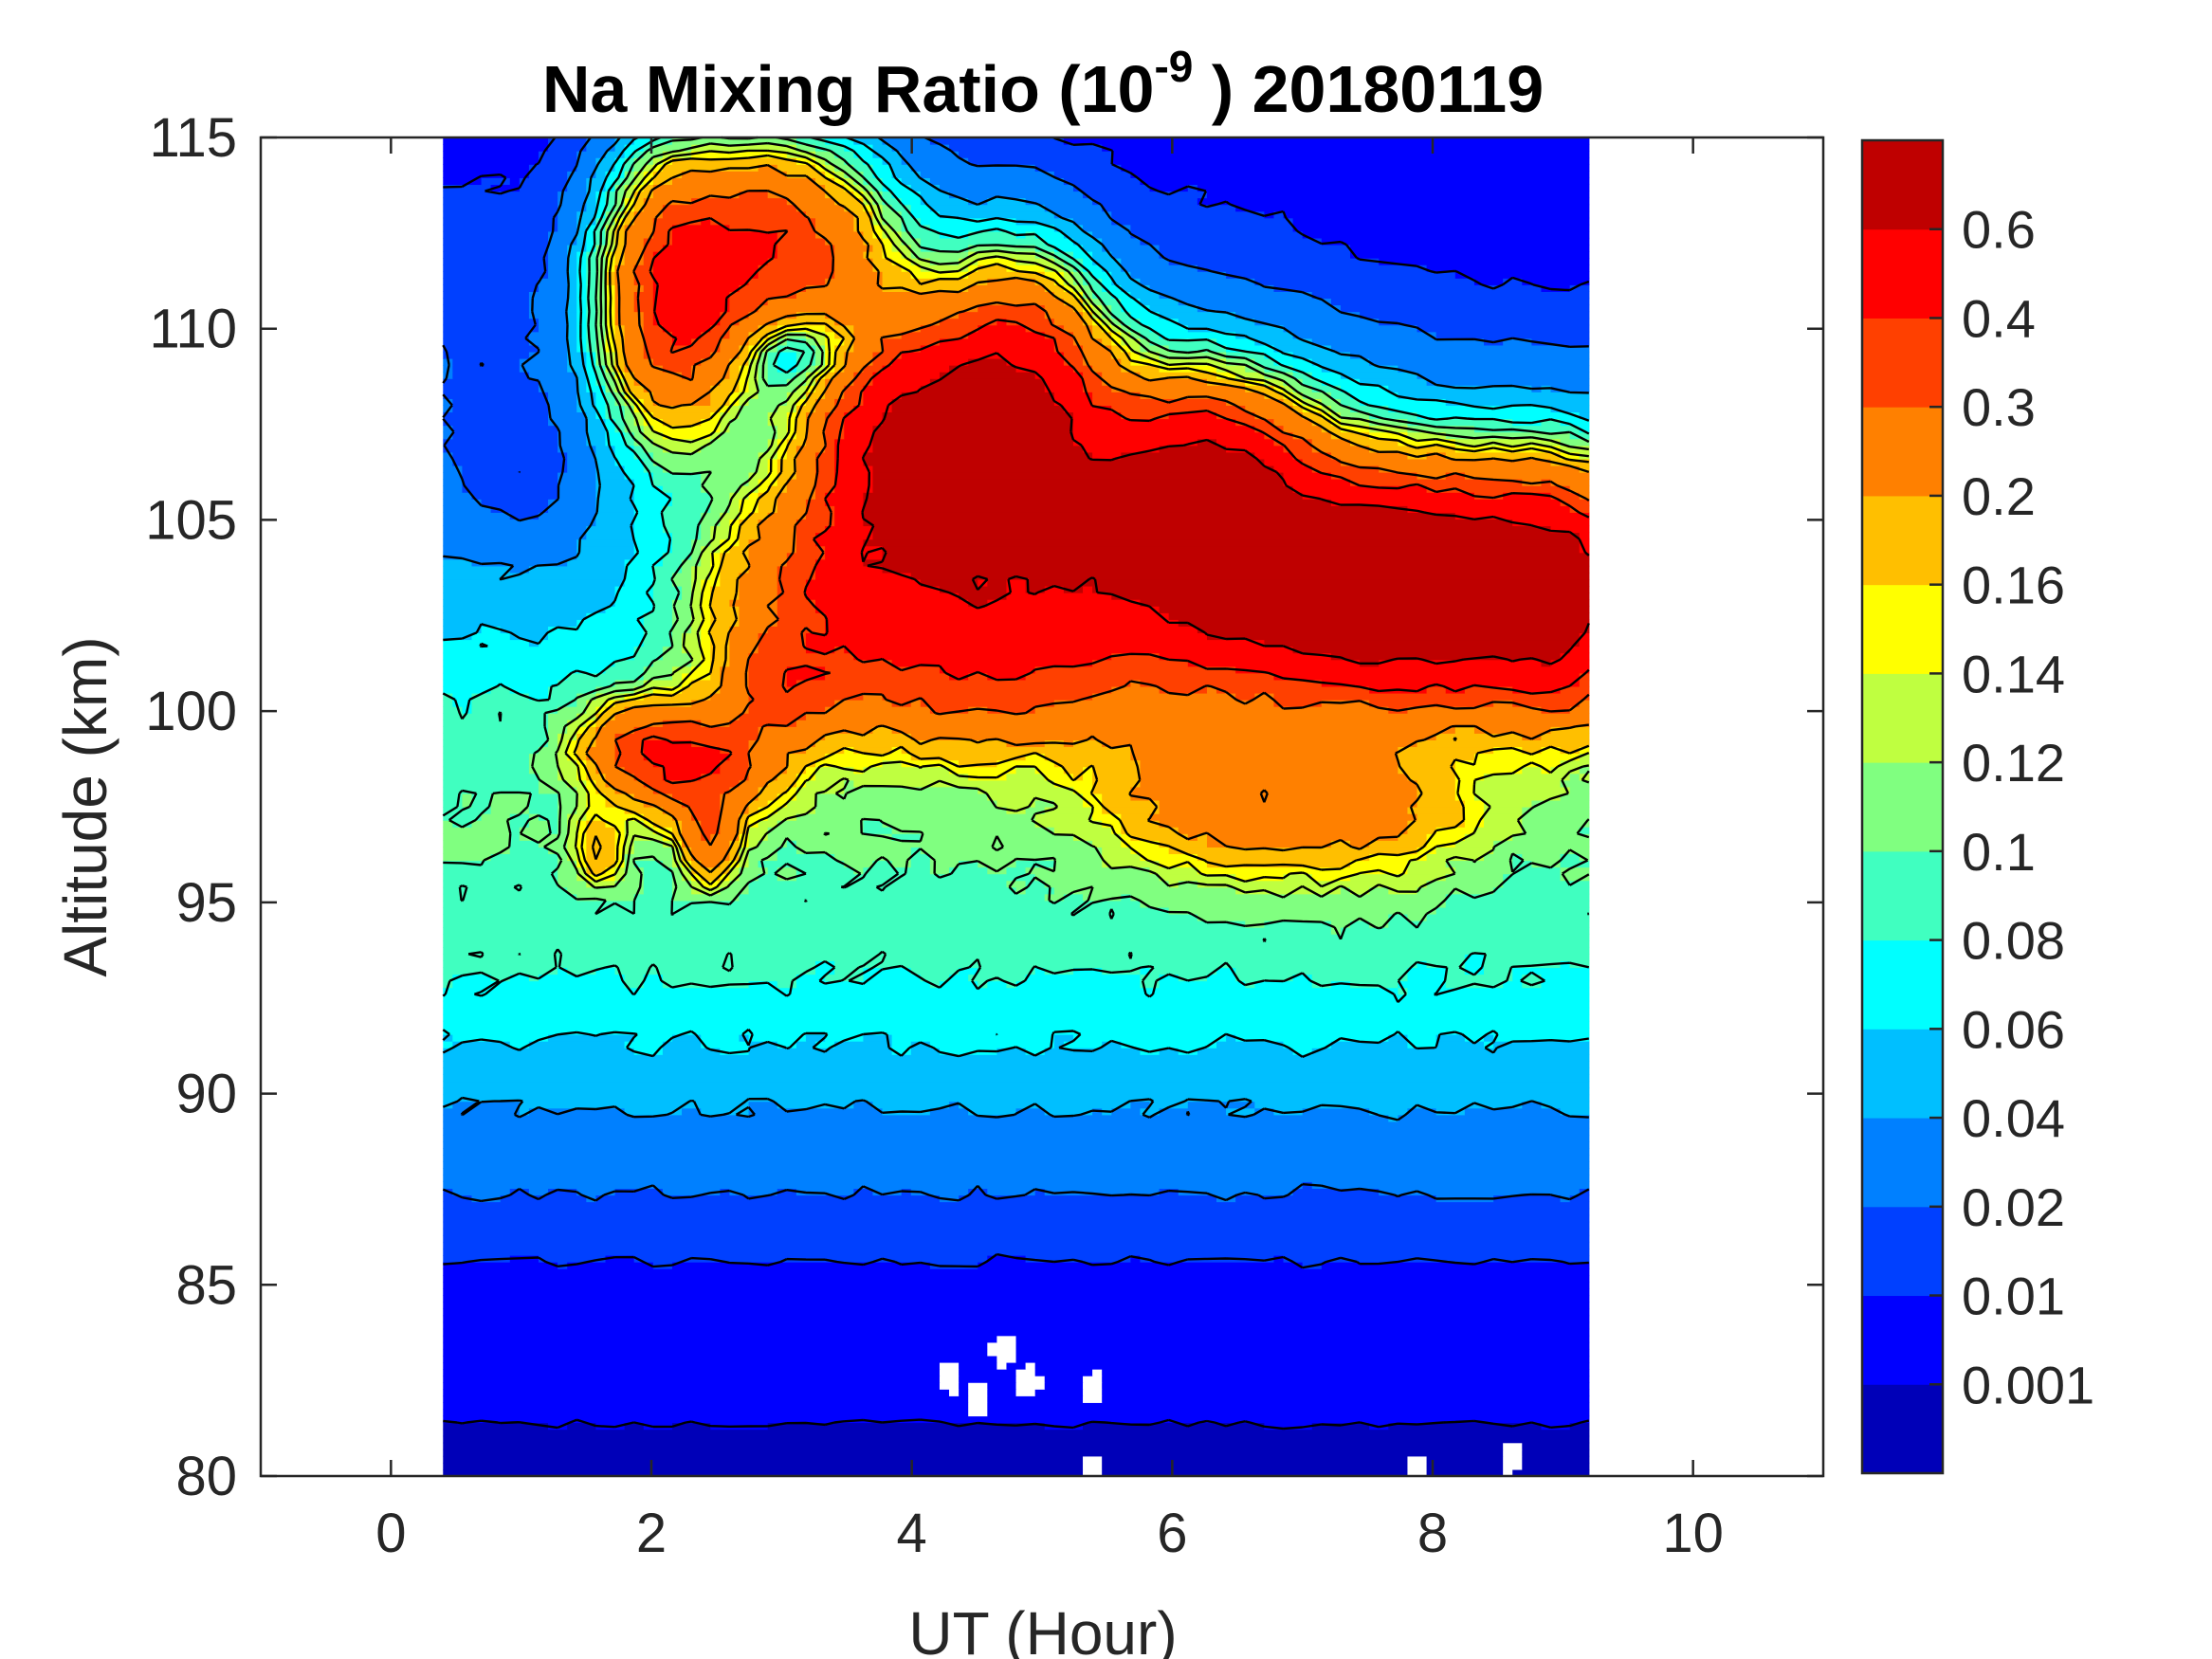 Image resolution: width=2212 pixels, height=1659 pixels. I want to click on colorbar-tick-label: 0.06, so click(2013, 1029).